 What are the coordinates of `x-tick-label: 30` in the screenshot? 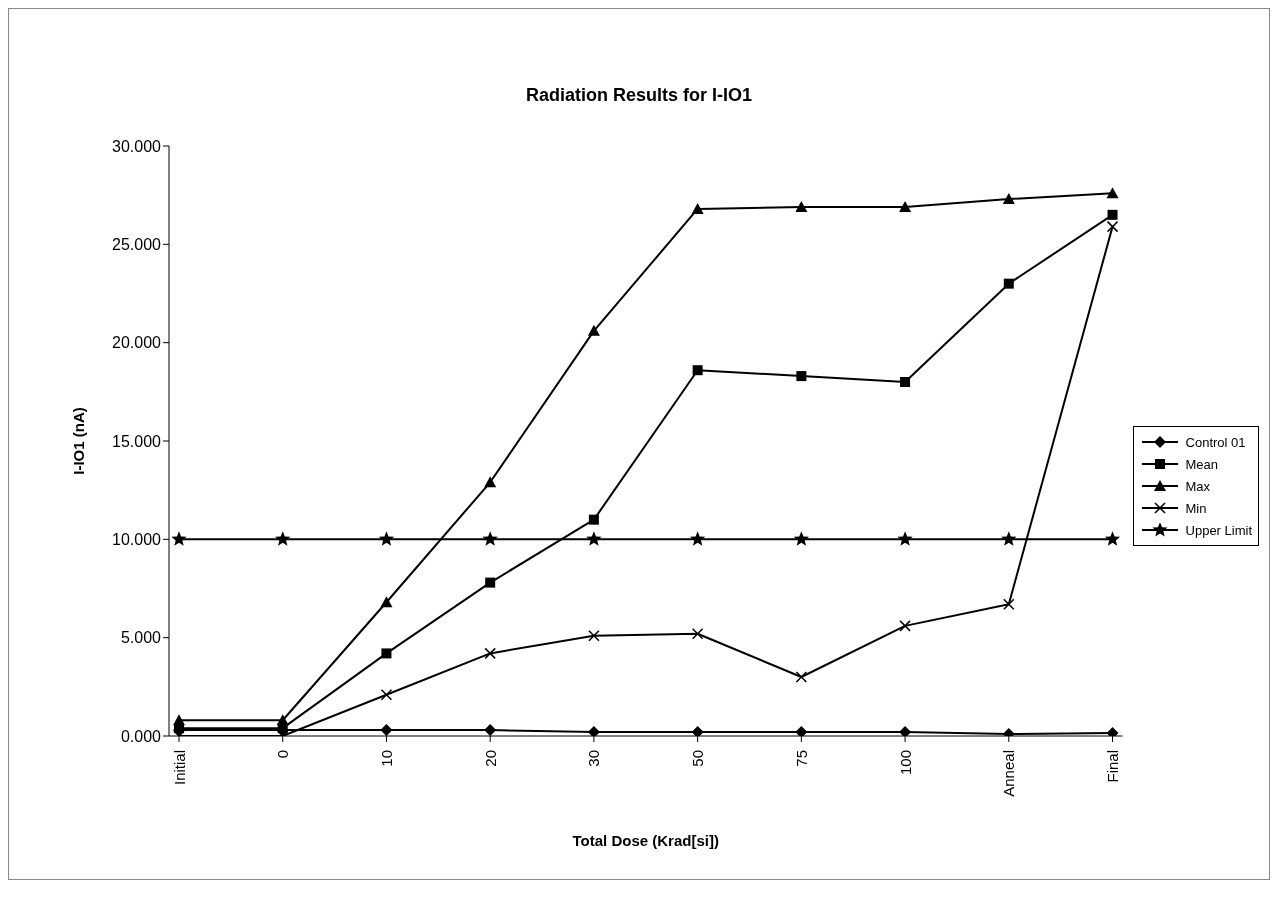 It's located at (594, 758).